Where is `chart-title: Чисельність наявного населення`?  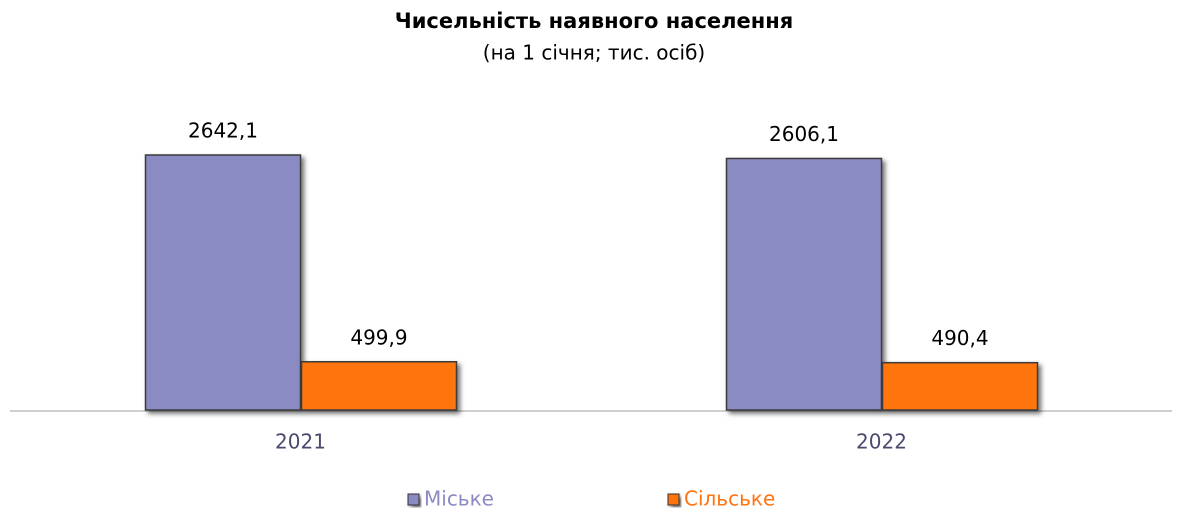 chart-title: Чисельність наявного населення is located at coordinates (594, 21).